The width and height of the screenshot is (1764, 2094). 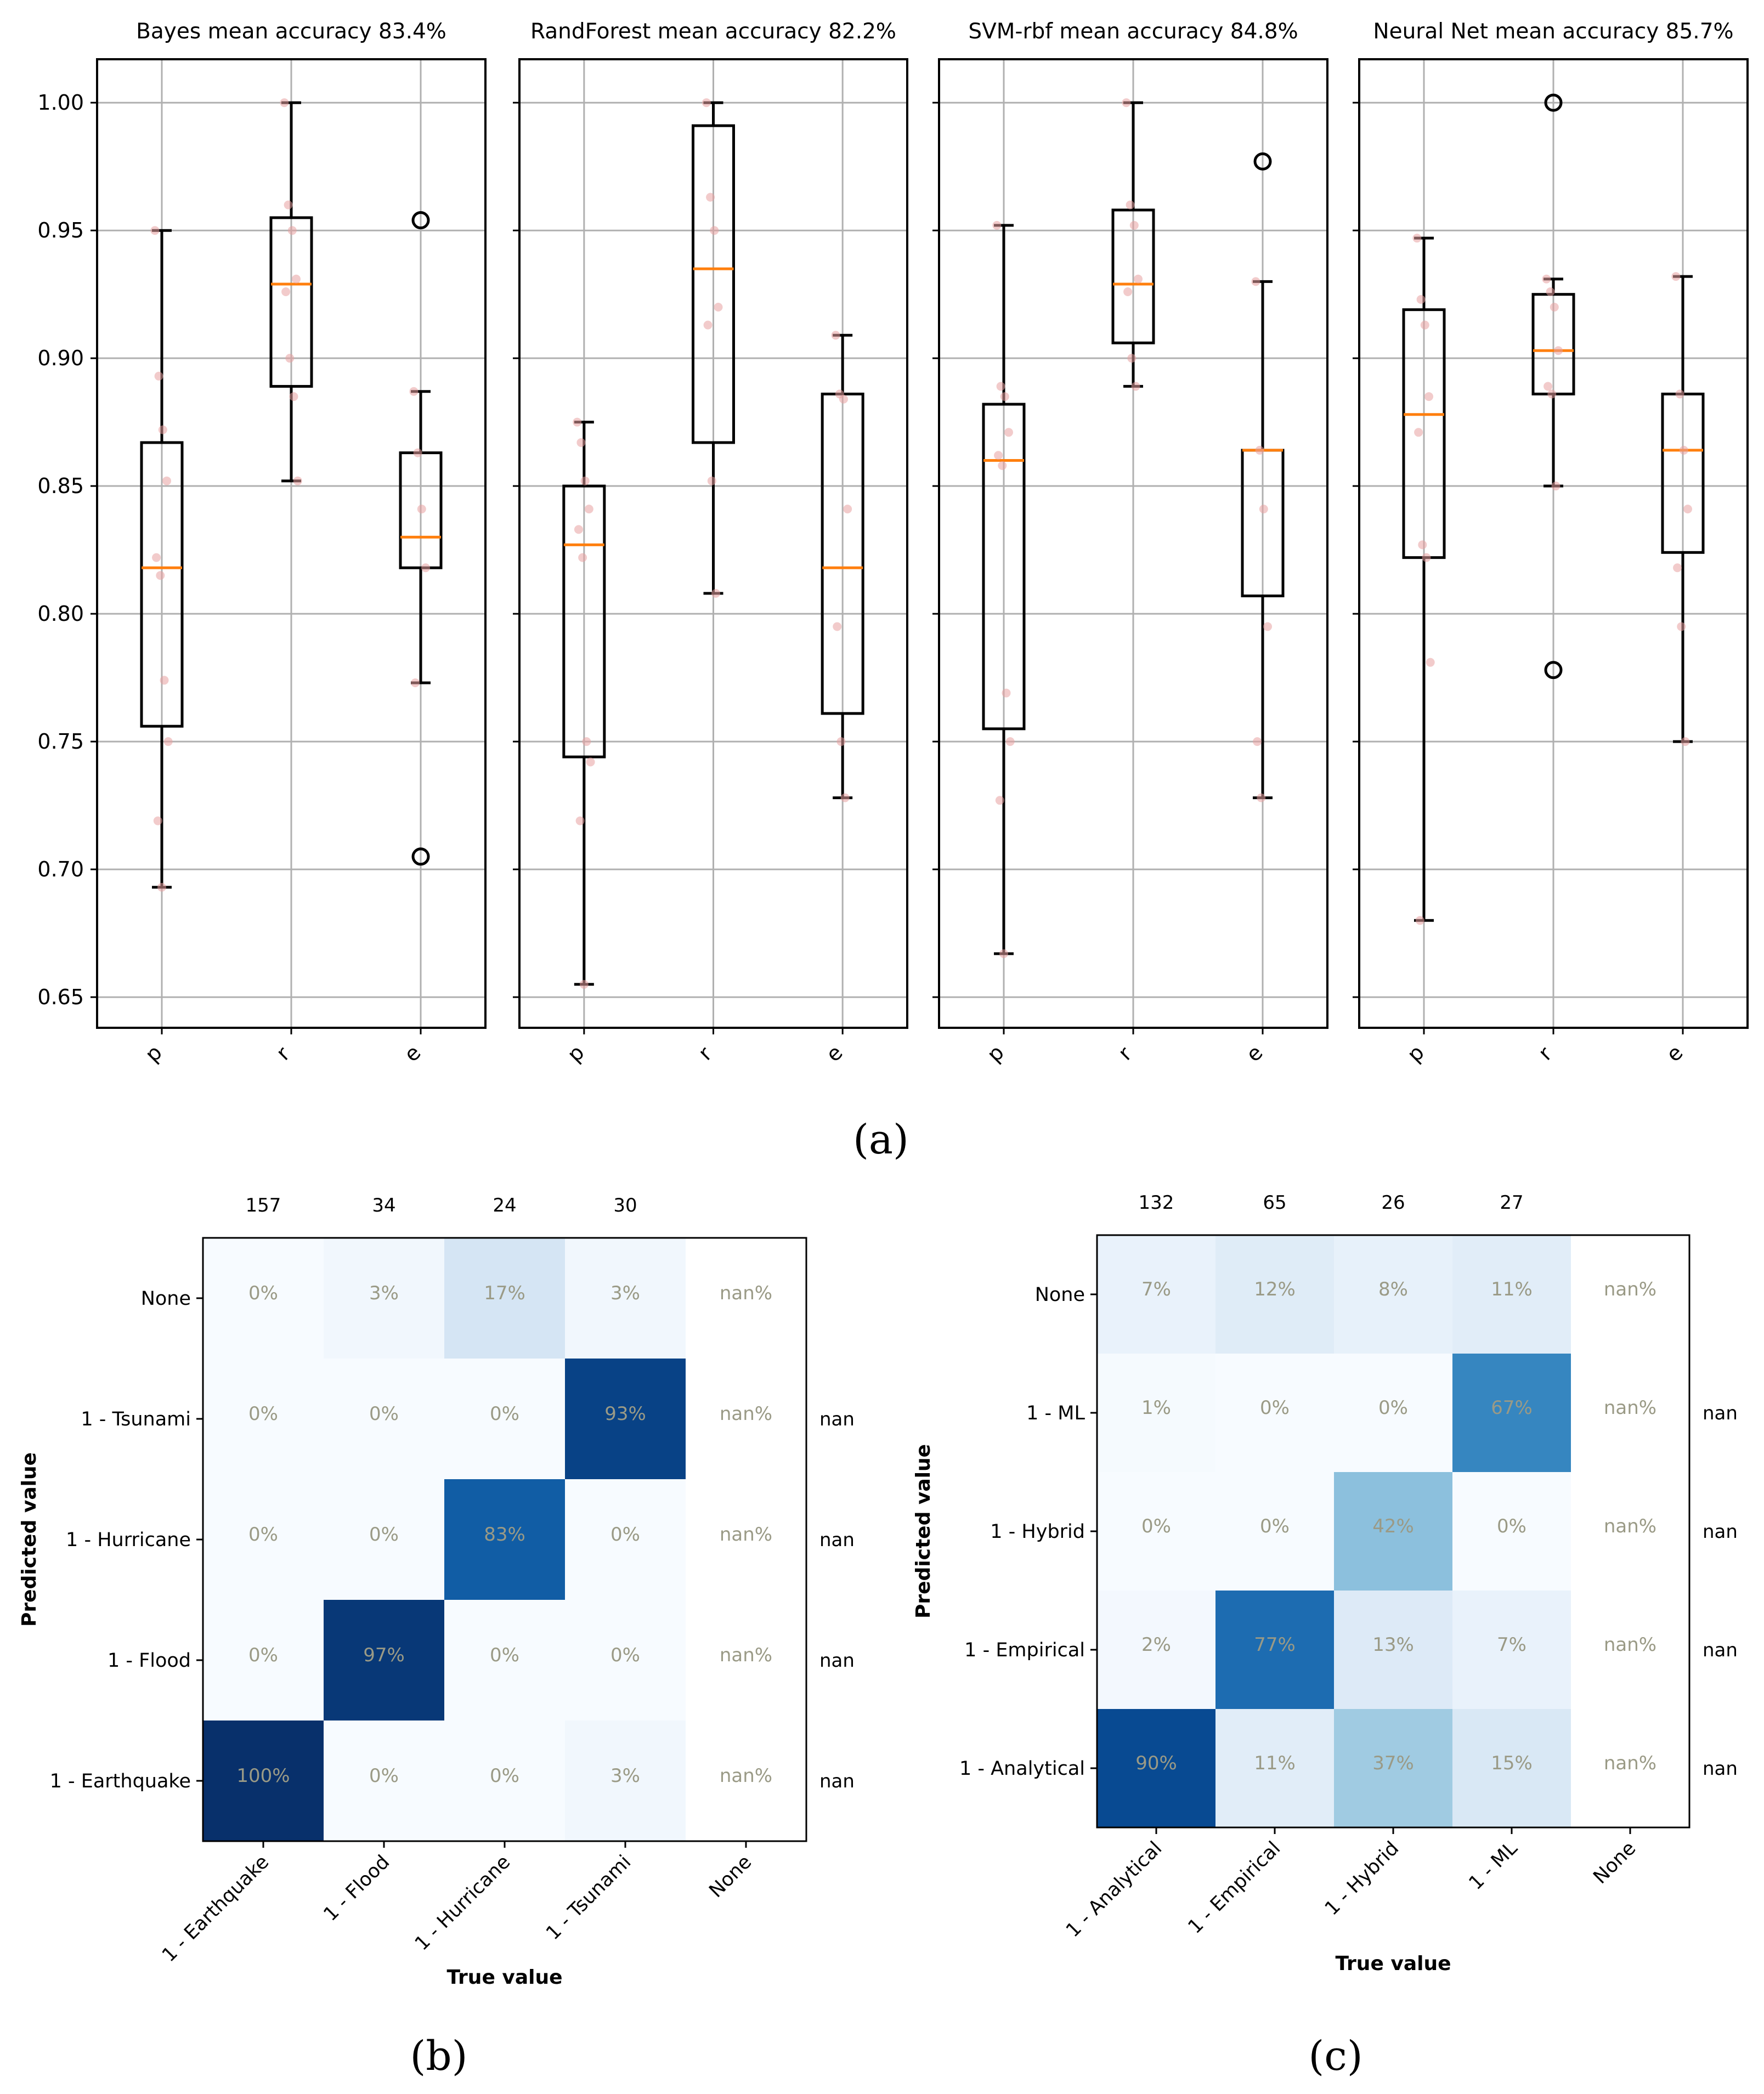 I want to click on x-category-label: None, so click(x=730, y=1876).